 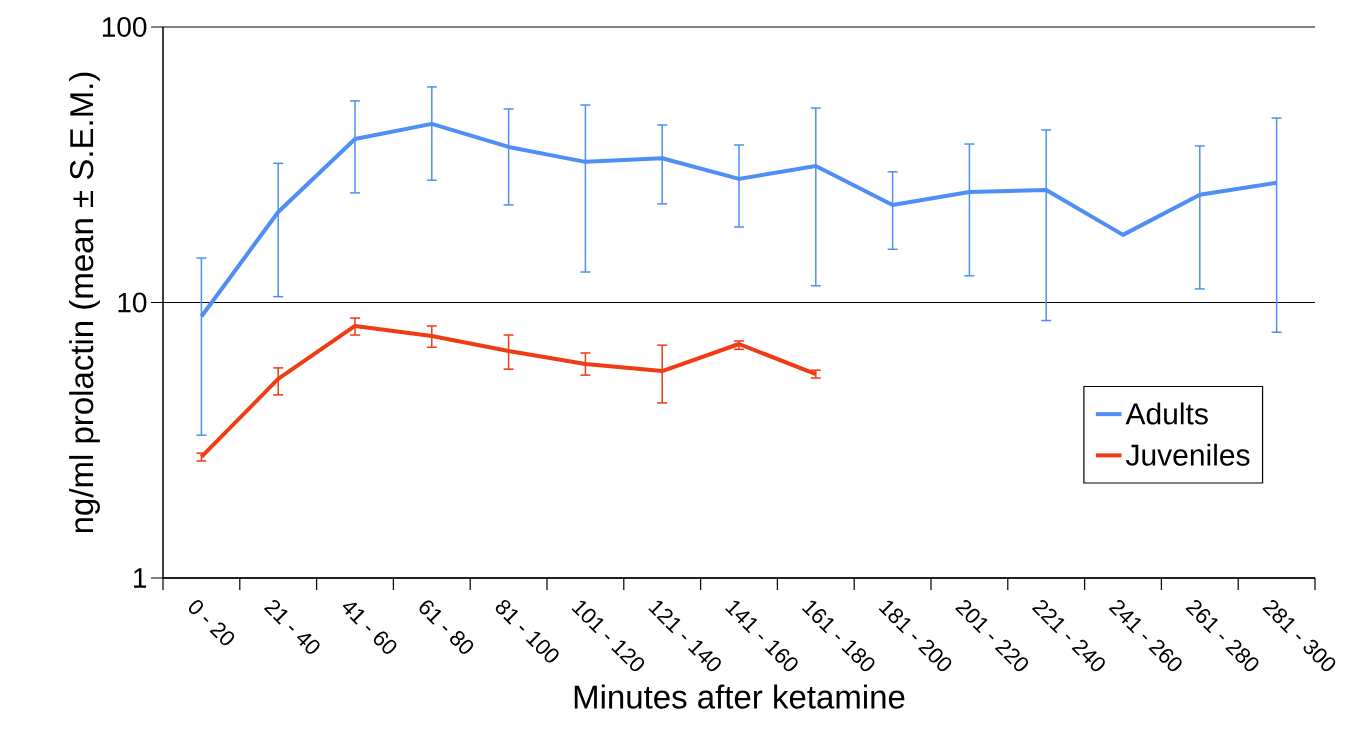 What do you see at coordinates (838, 636) in the screenshot?
I see `x-tick-label: 161 - 180` at bounding box center [838, 636].